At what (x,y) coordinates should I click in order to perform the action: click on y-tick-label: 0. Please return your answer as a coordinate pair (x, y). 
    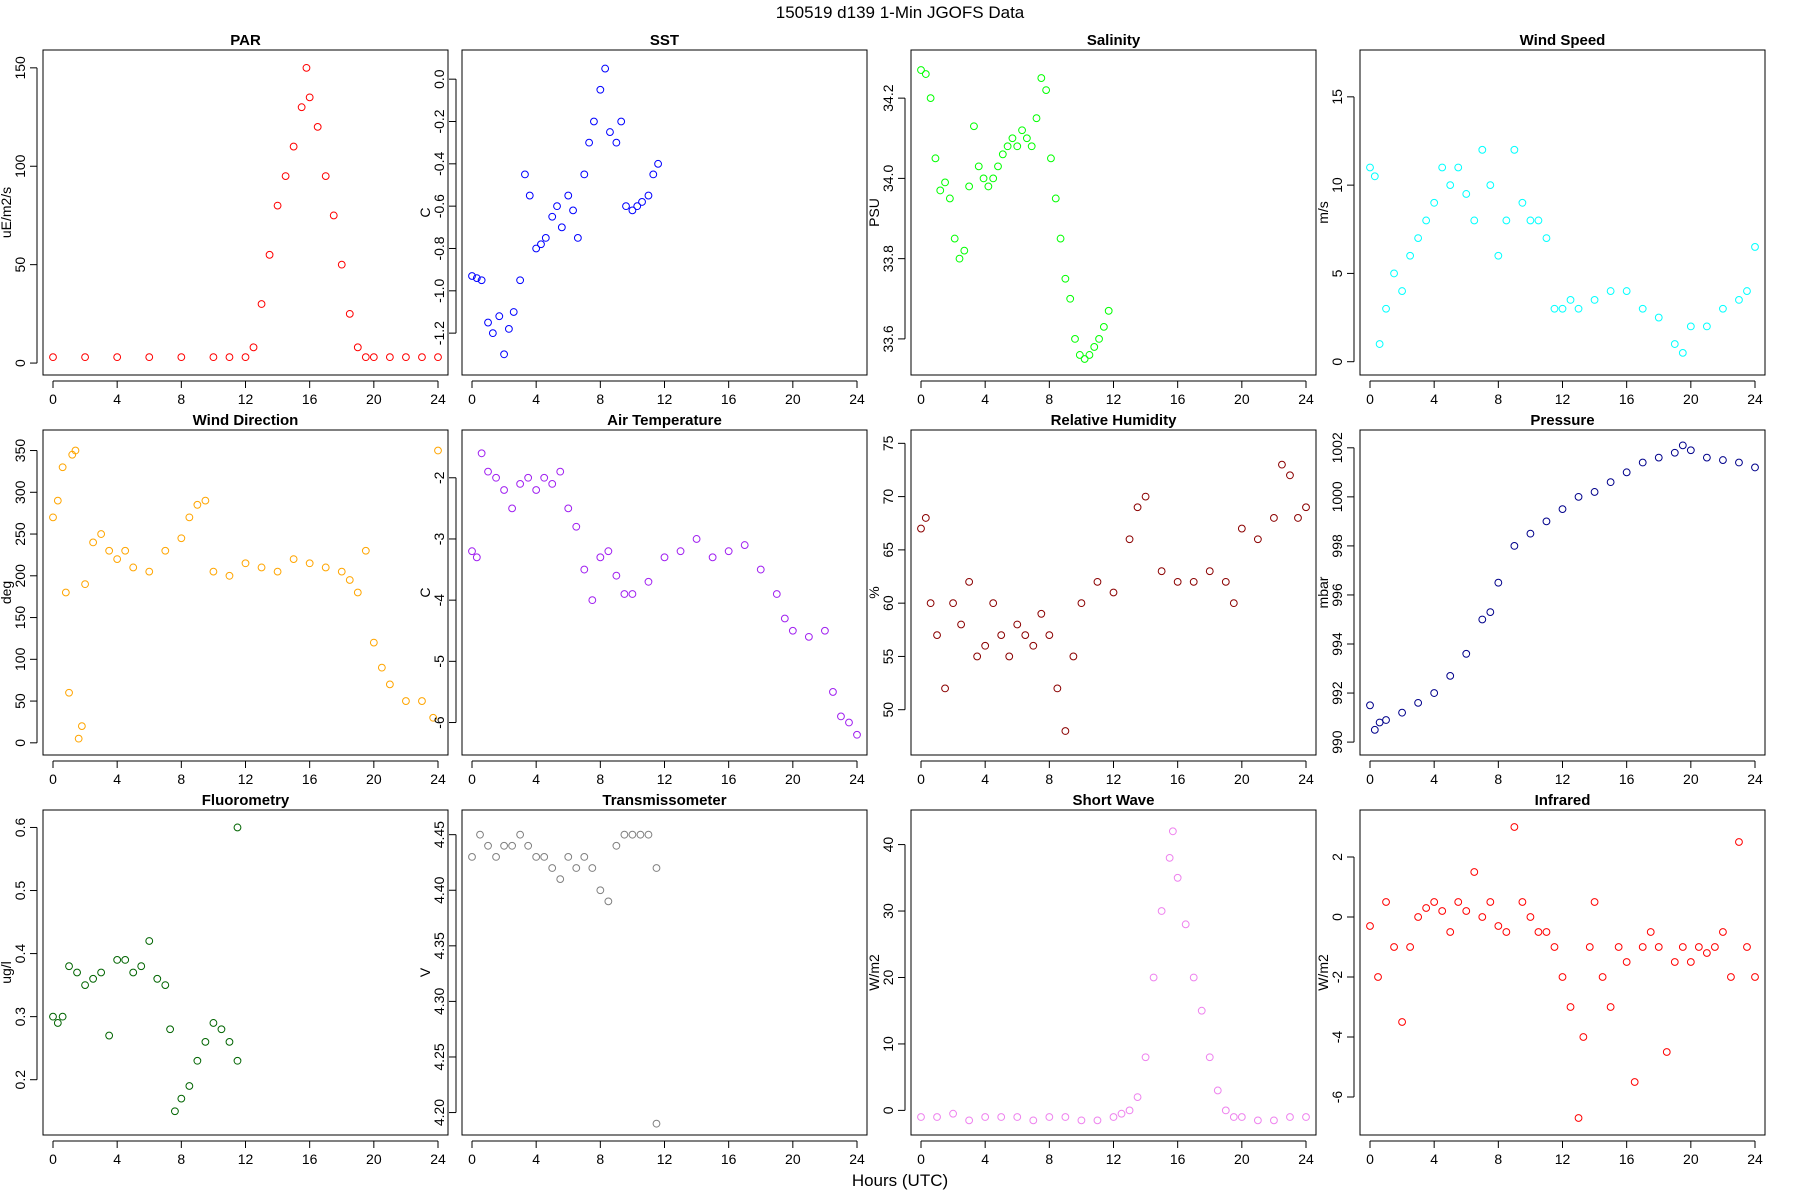
    Looking at the image, I should click on (1337, 917).